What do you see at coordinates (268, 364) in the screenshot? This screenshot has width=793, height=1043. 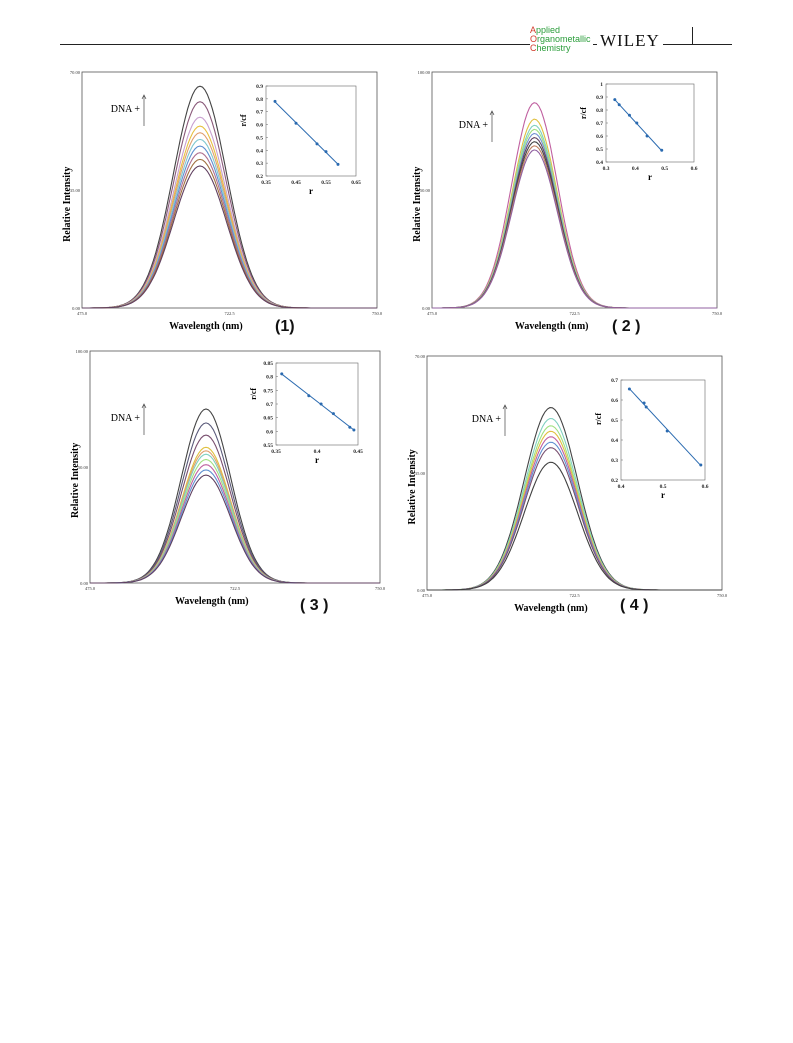 I see `inset-y-tick: 0.85` at bounding box center [268, 364].